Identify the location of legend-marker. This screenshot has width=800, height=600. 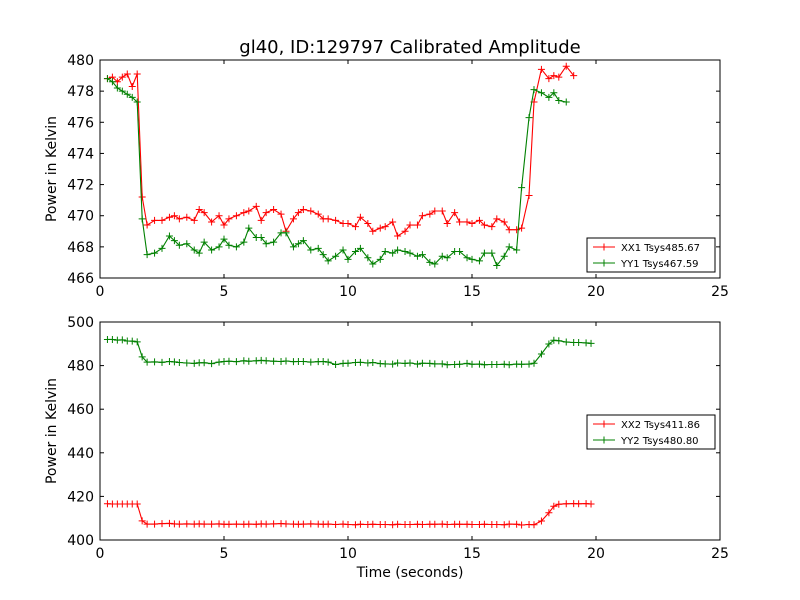
(604, 247).